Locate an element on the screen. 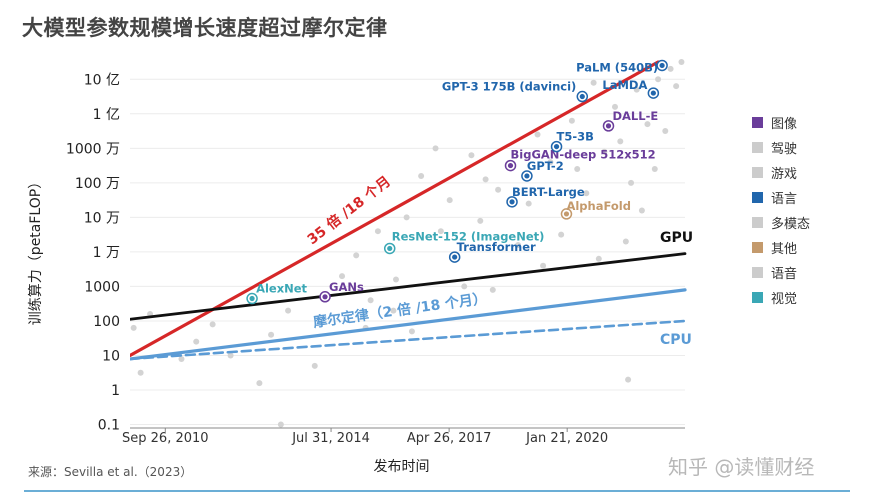  legend-item: 驾驶 is located at coordinates (781, 147).